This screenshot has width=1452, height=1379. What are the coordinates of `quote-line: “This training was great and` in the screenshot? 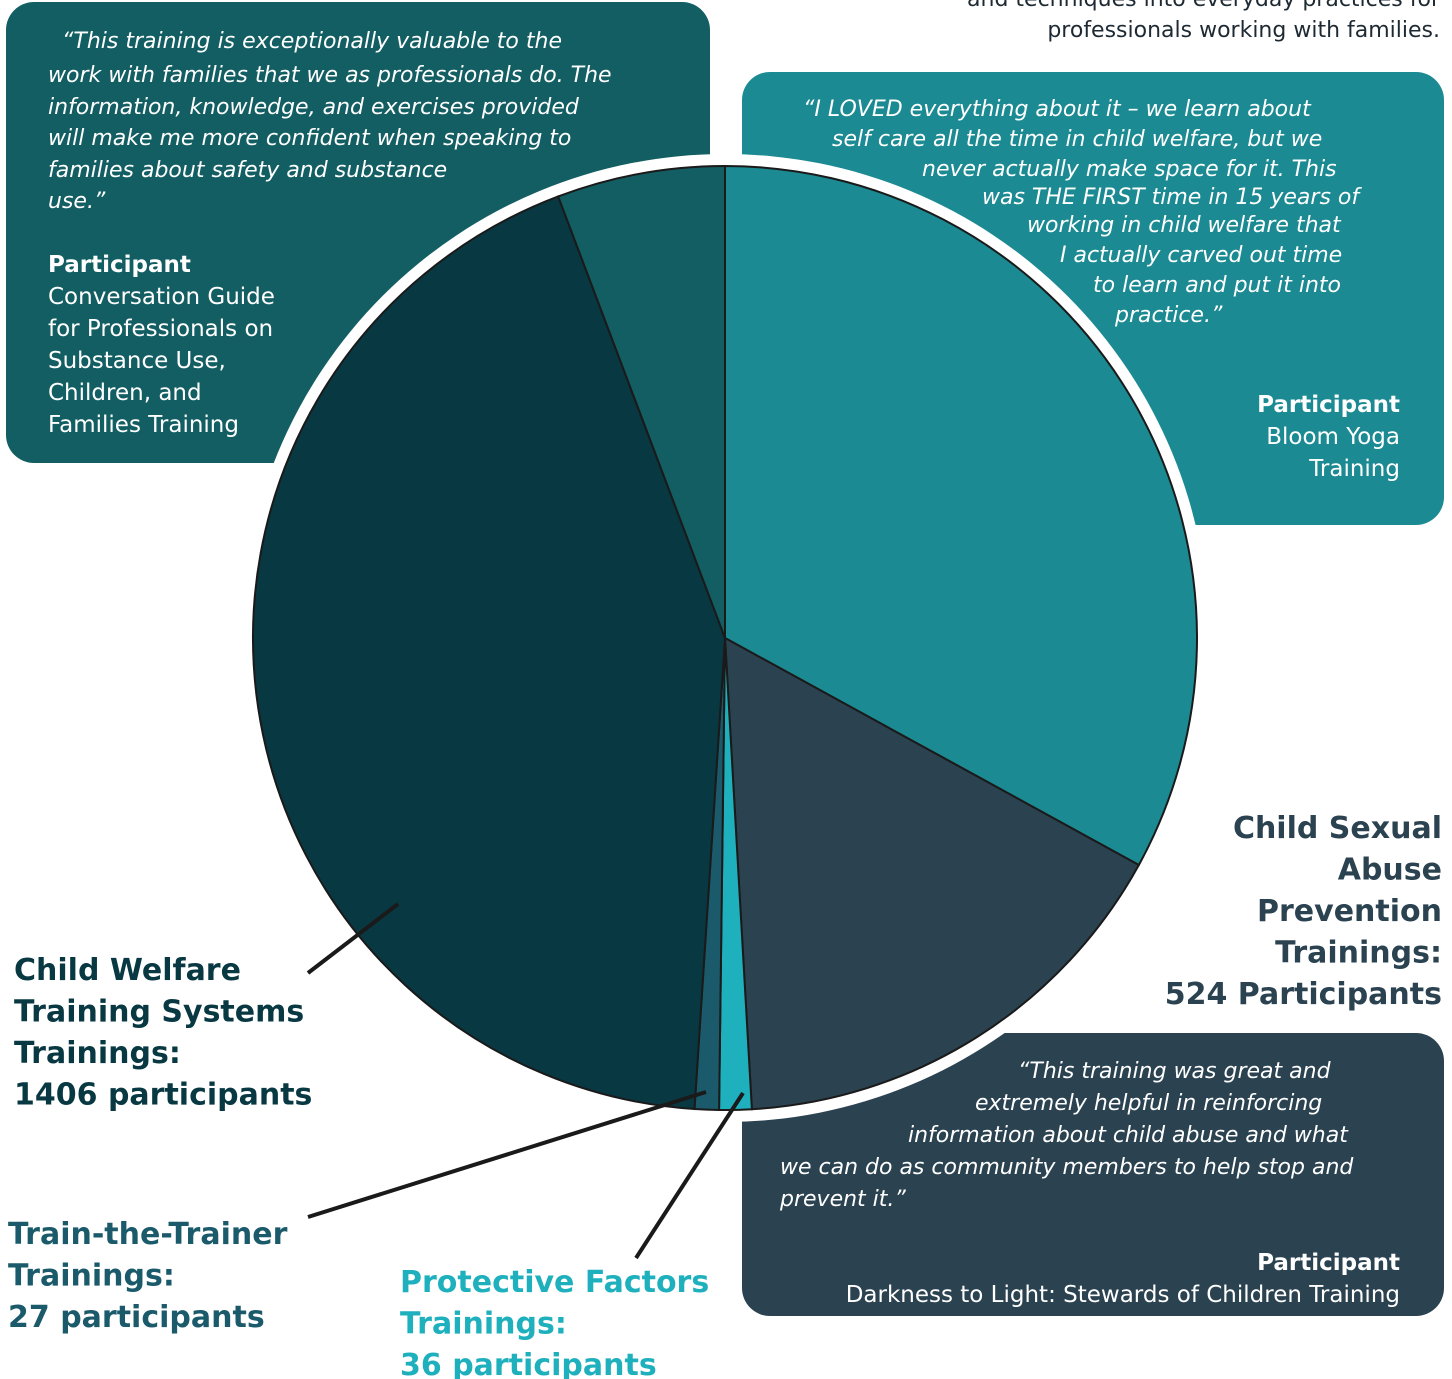 It's located at (1175, 1071).